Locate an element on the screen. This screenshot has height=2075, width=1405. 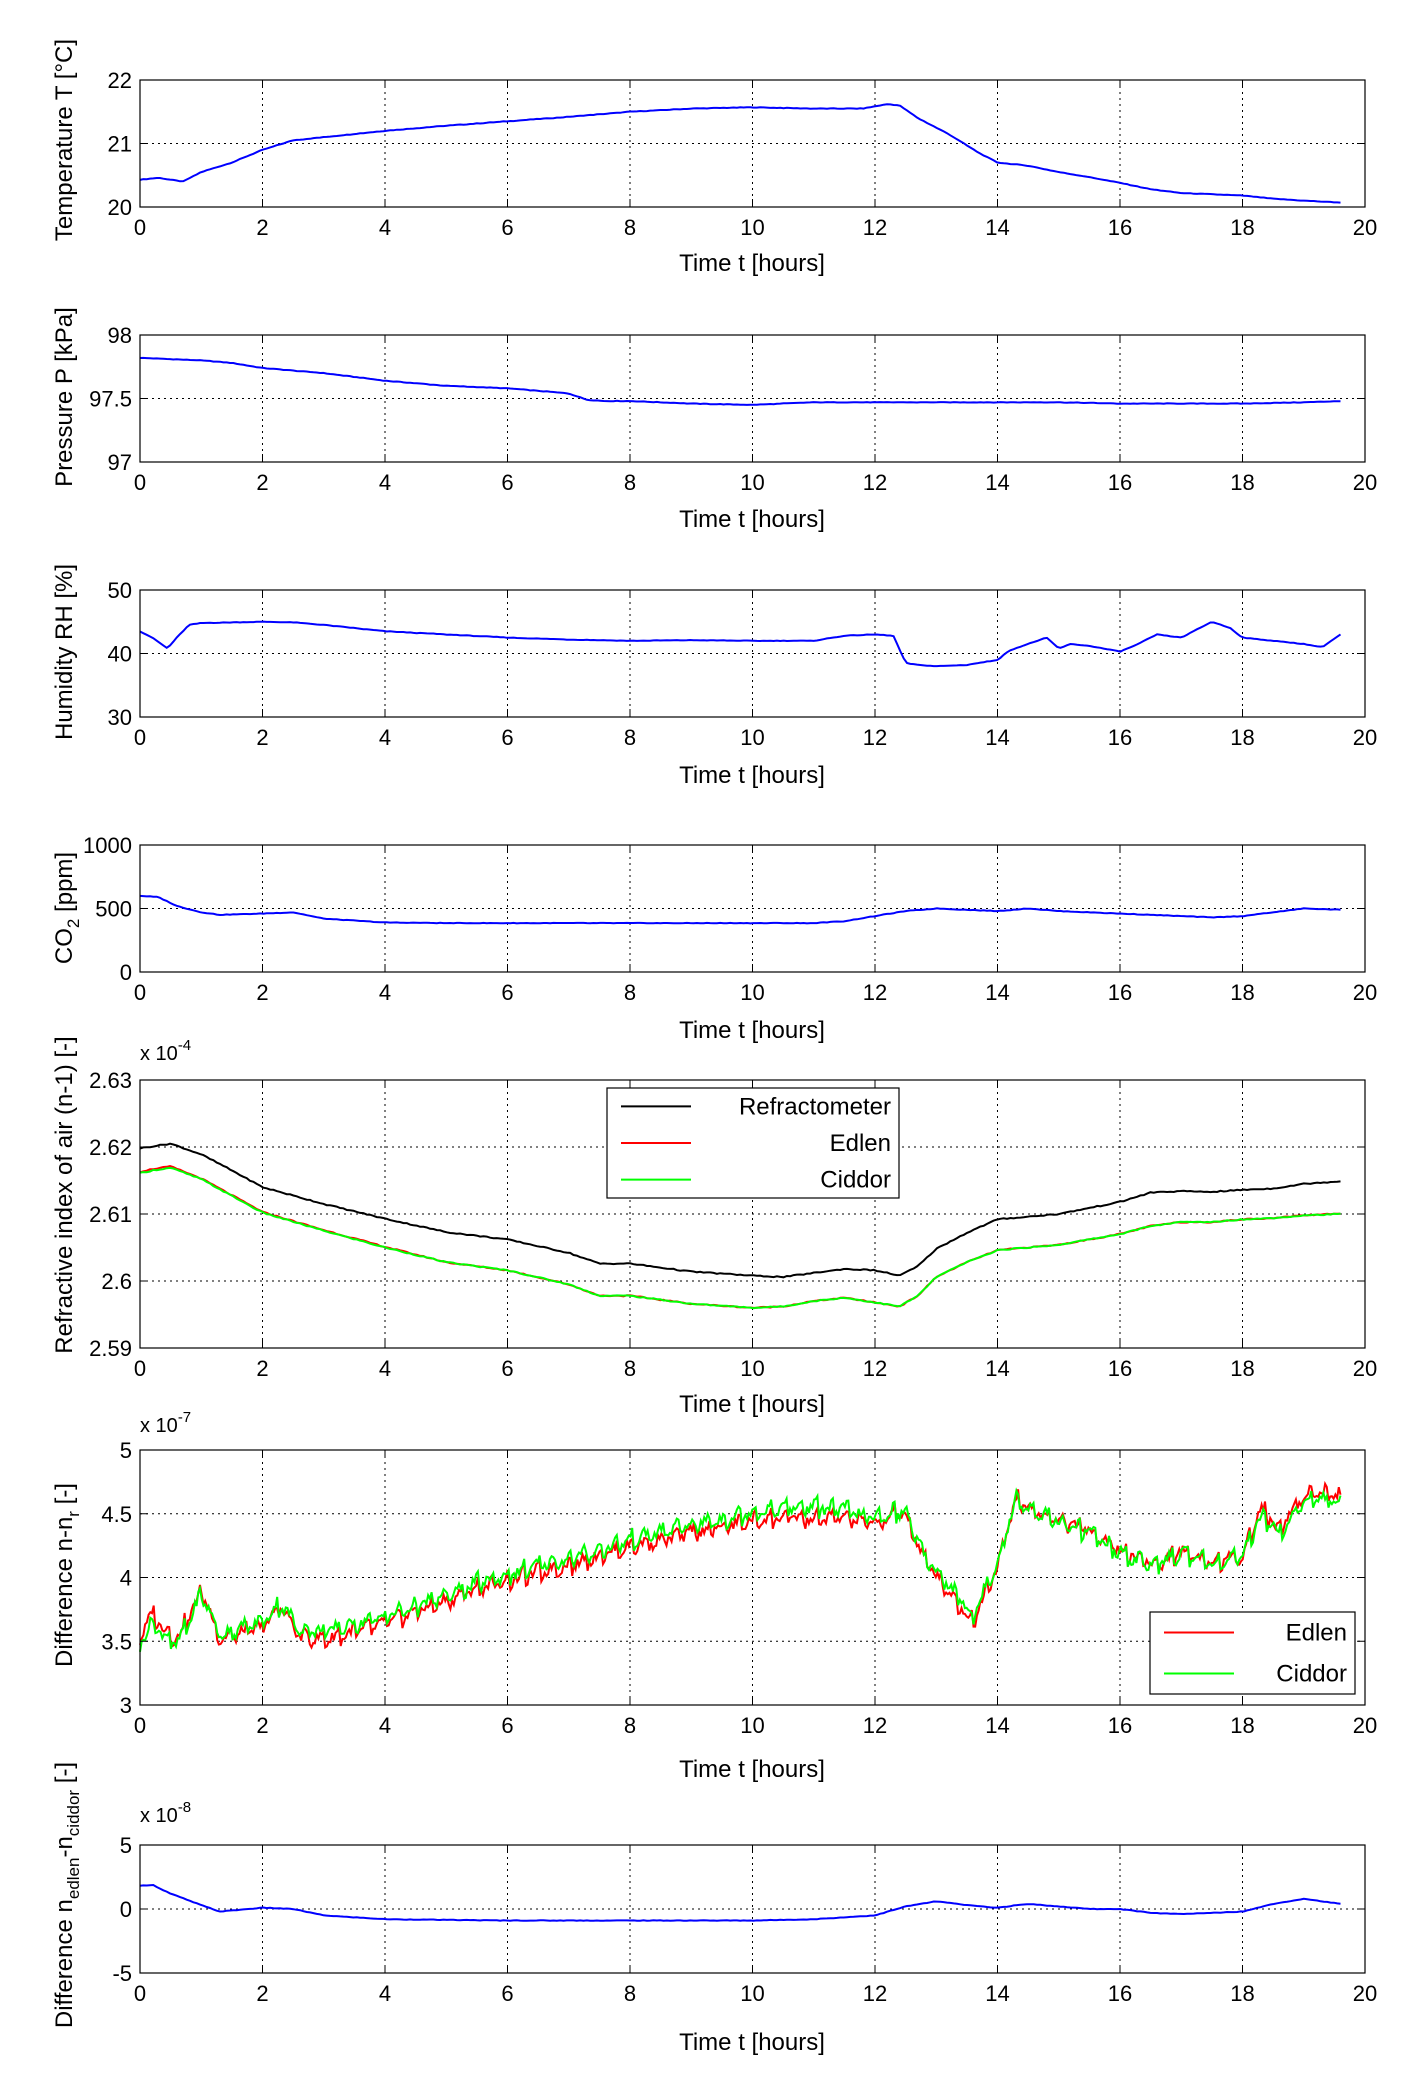
series-line-refractometer is located at coordinates (740, 1210).